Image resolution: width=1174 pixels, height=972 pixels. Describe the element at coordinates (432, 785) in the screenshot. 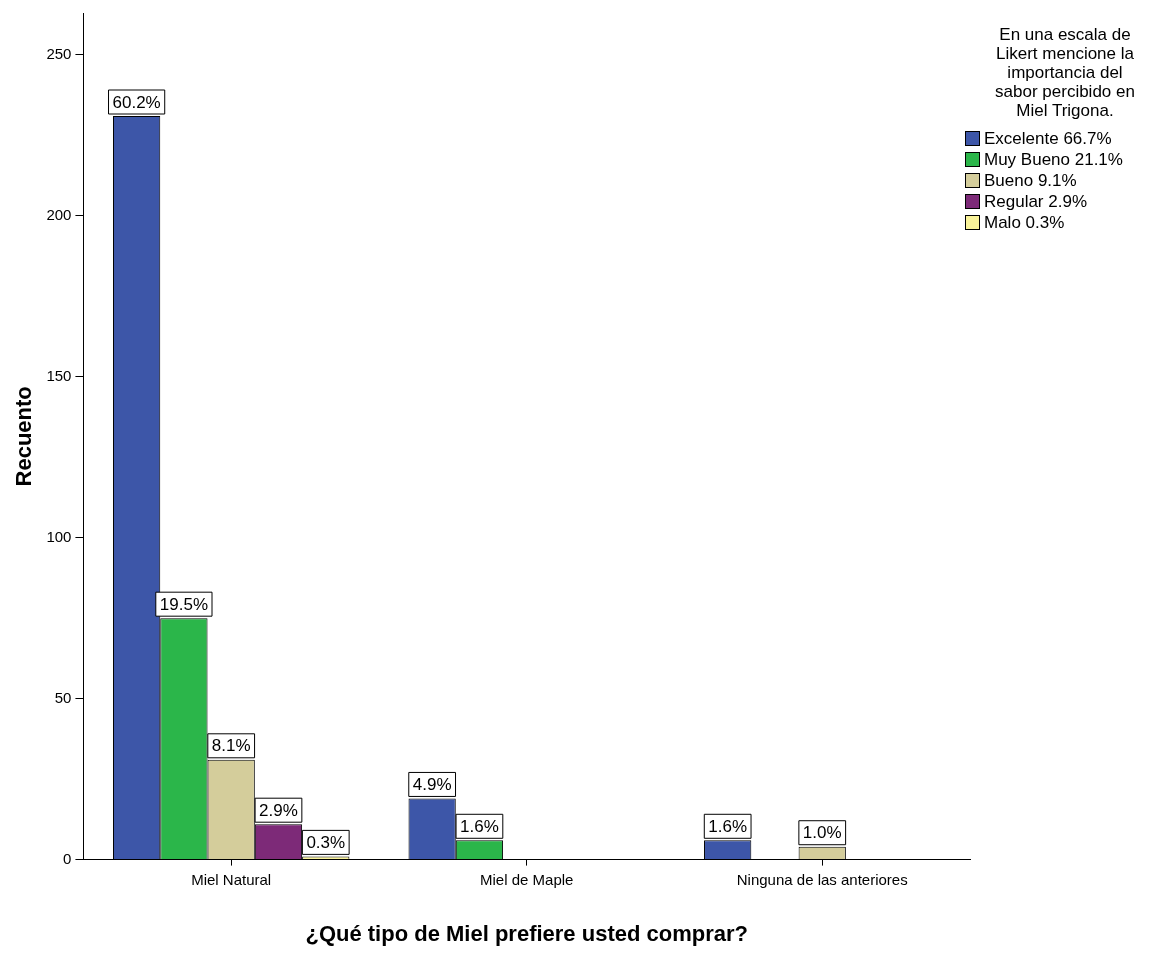

I see `annotation: 4.9%` at that location.